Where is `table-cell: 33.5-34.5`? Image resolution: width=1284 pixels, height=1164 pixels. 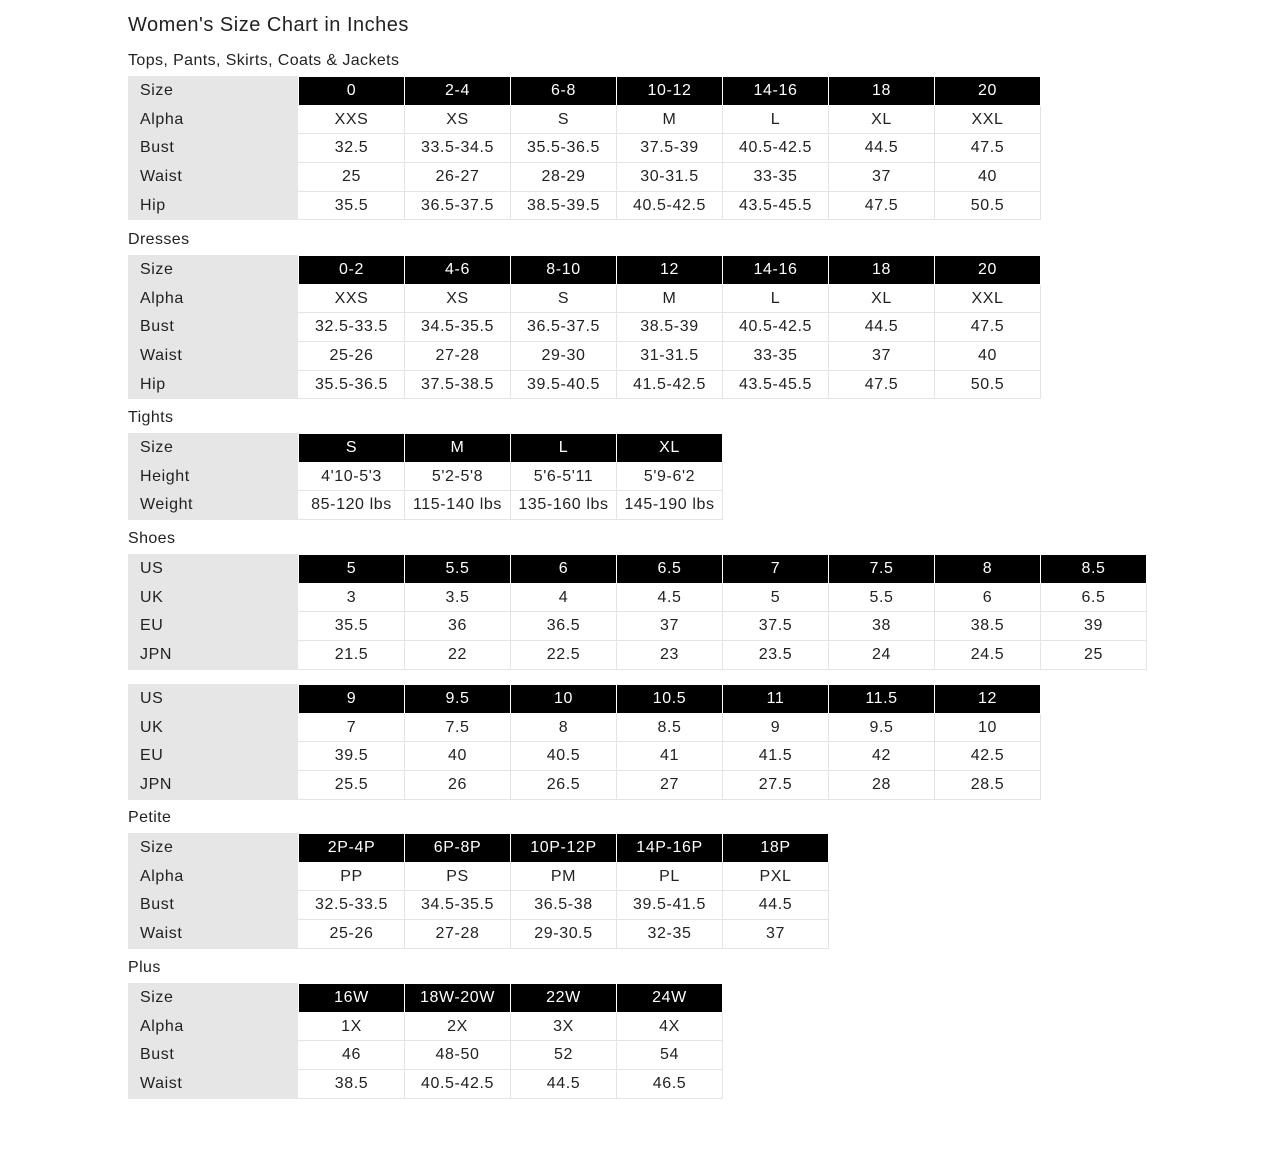
table-cell: 33.5-34.5 is located at coordinates (457, 148).